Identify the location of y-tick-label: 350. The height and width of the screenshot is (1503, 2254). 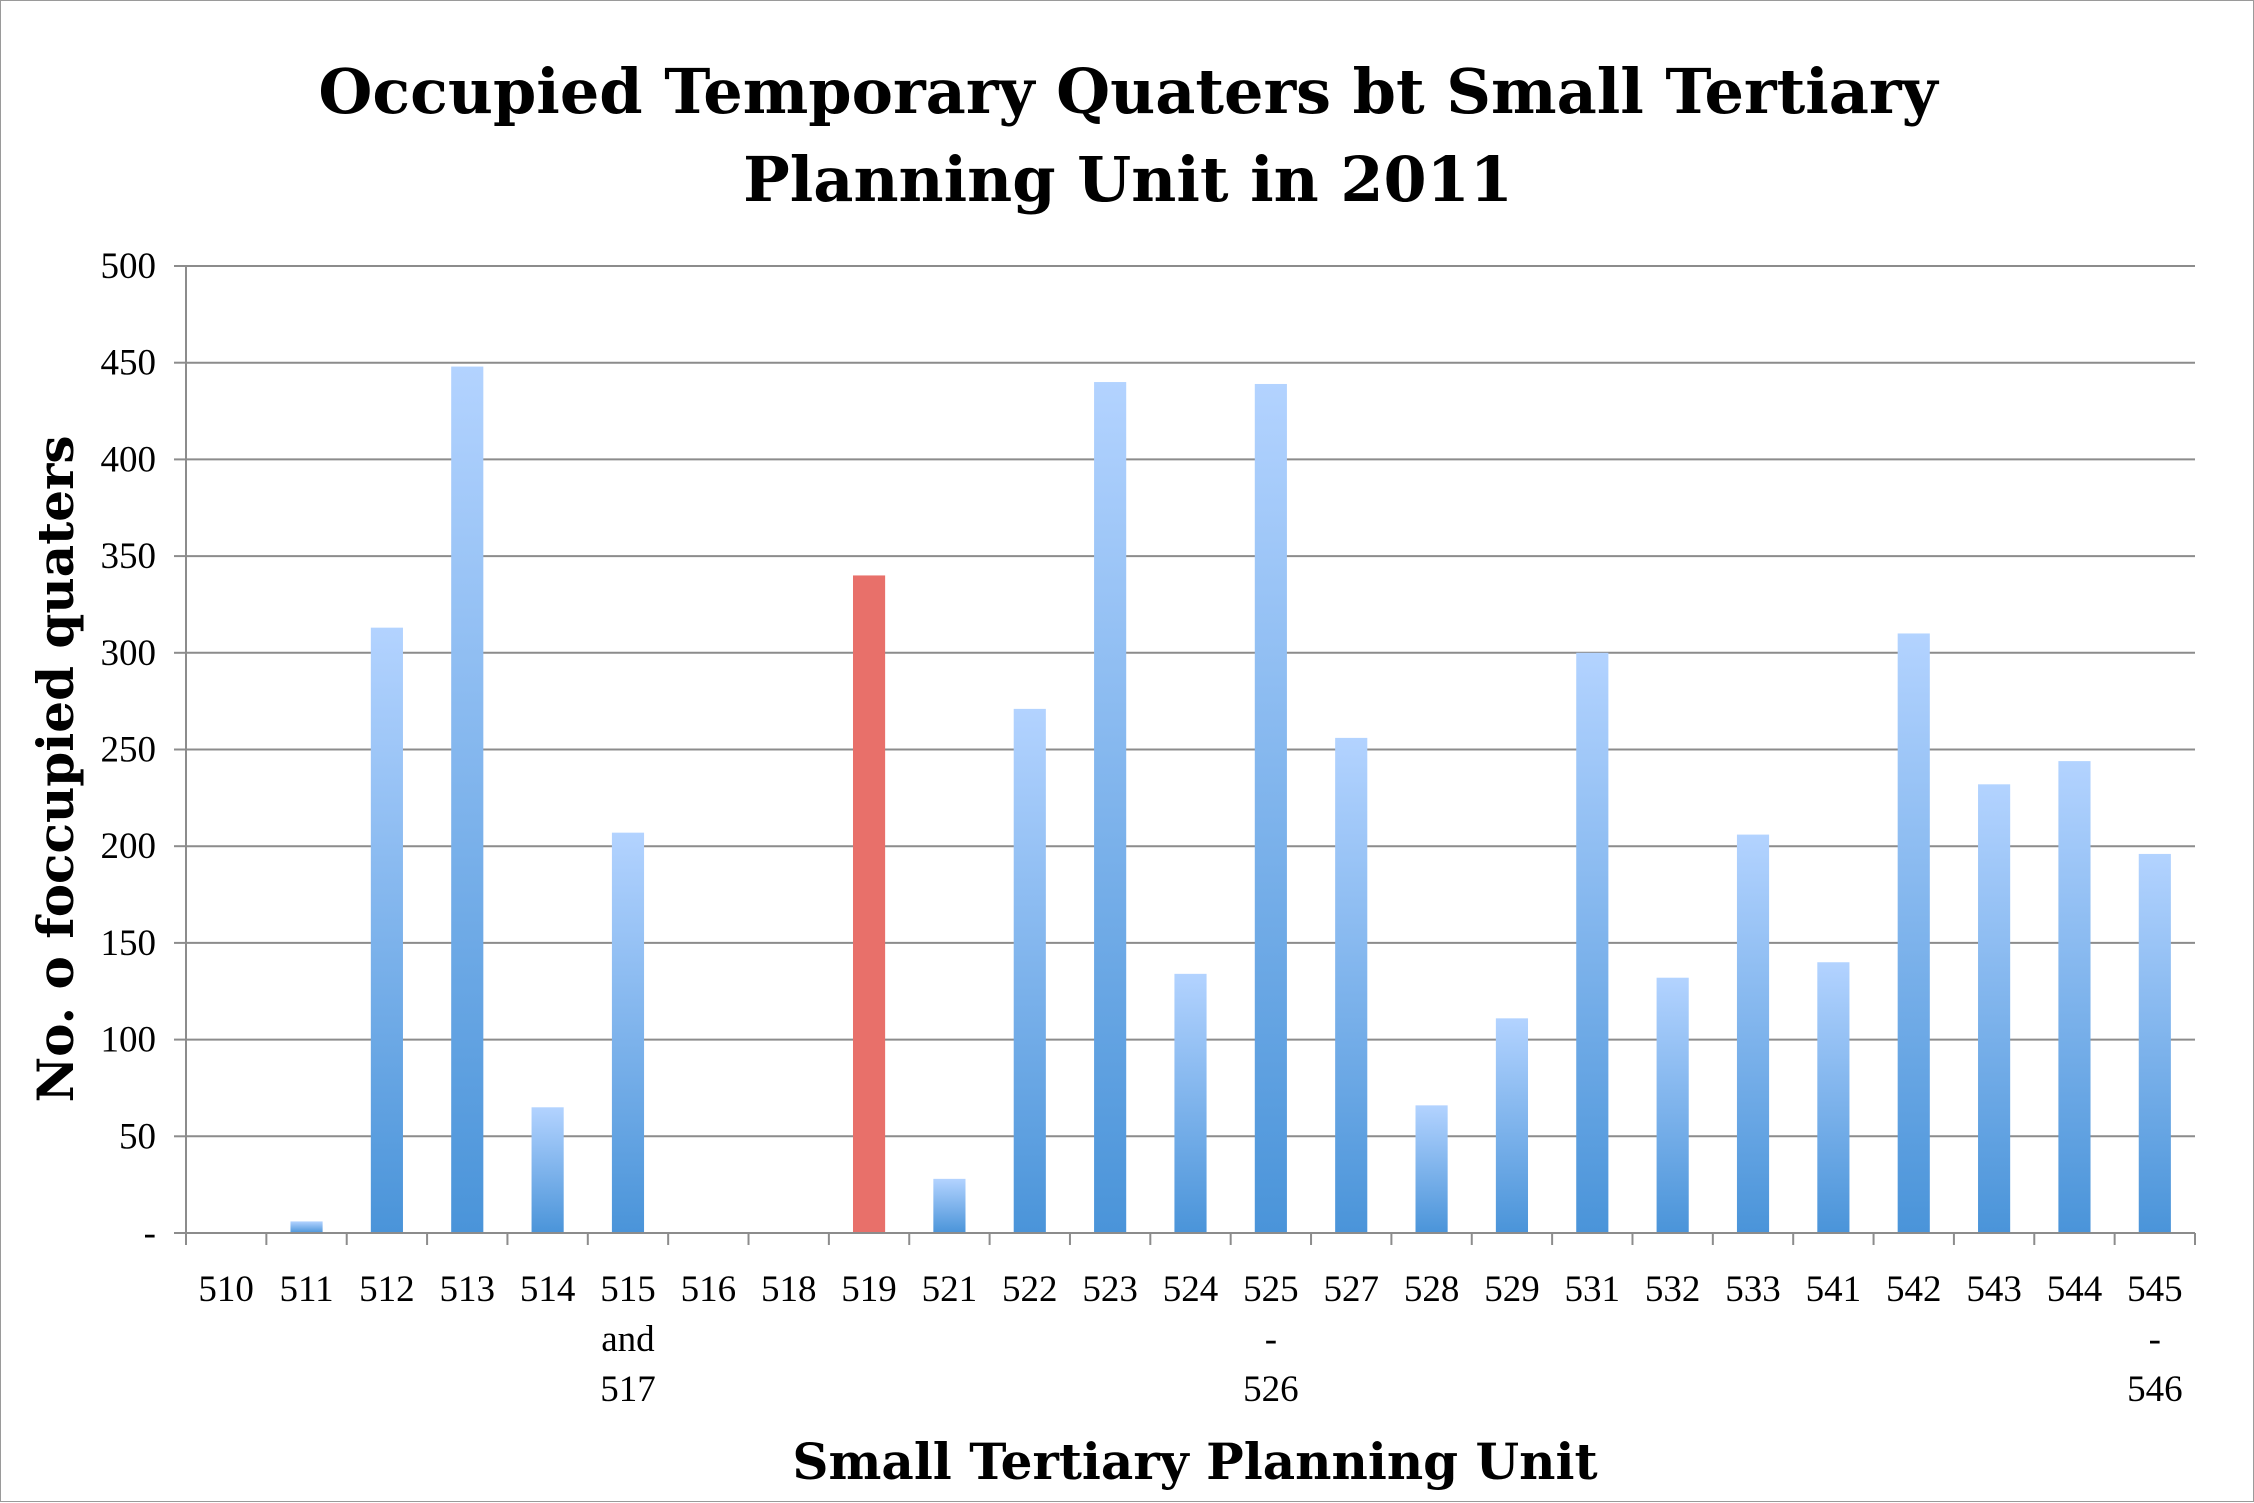
(129, 556).